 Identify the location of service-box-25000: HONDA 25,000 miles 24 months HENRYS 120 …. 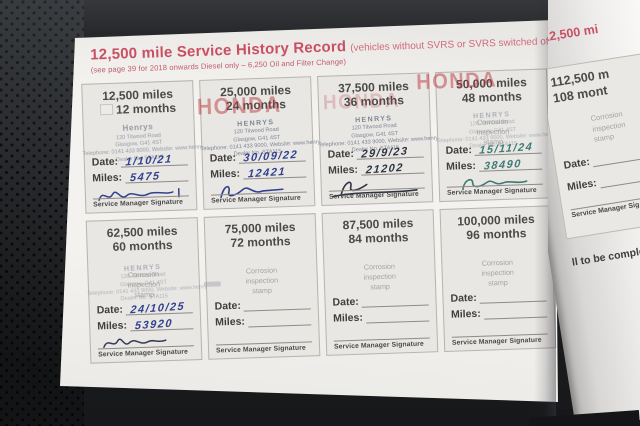
(272, 143).